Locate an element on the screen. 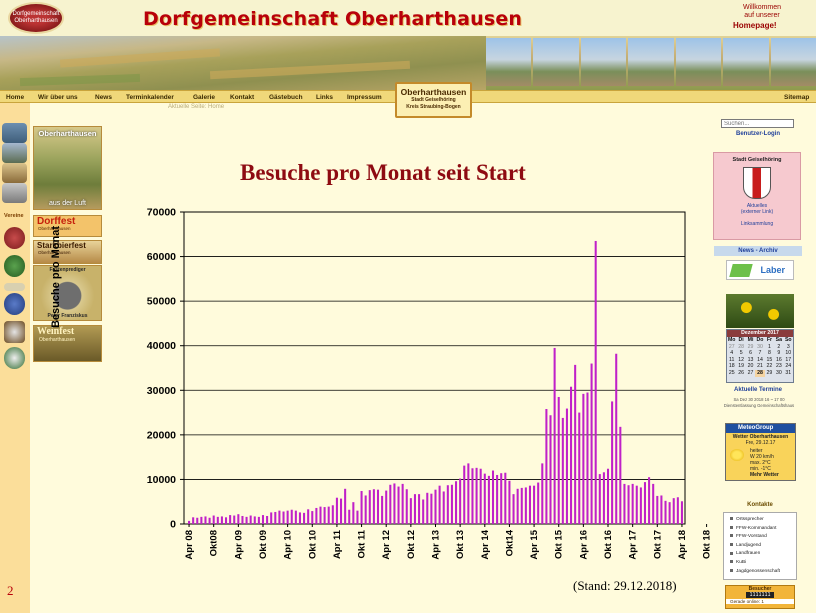  calendar-day: 5 is located at coordinates (741, 353).